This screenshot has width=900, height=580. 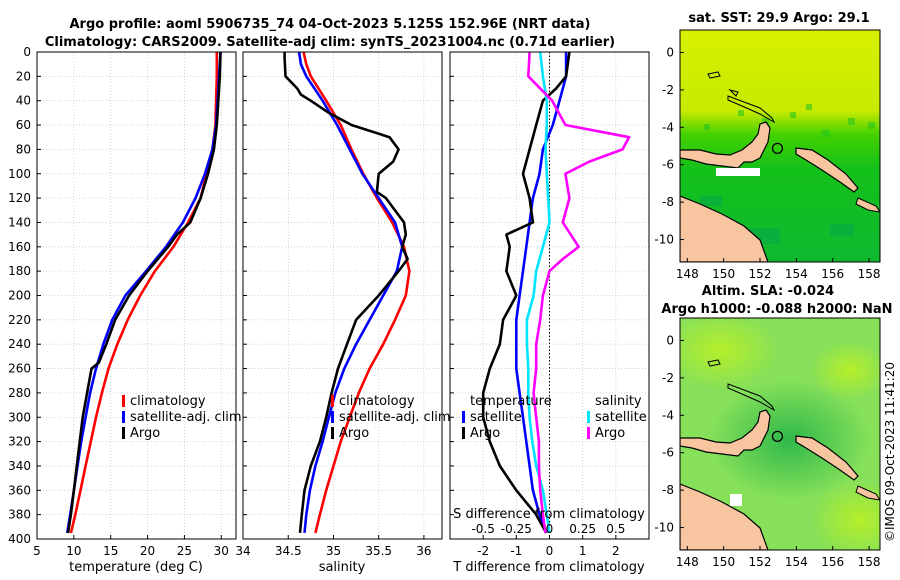 What do you see at coordinates (670, 52) in the screenshot?
I see `map-y-tick-label: 0` at bounding box center [670, 52].